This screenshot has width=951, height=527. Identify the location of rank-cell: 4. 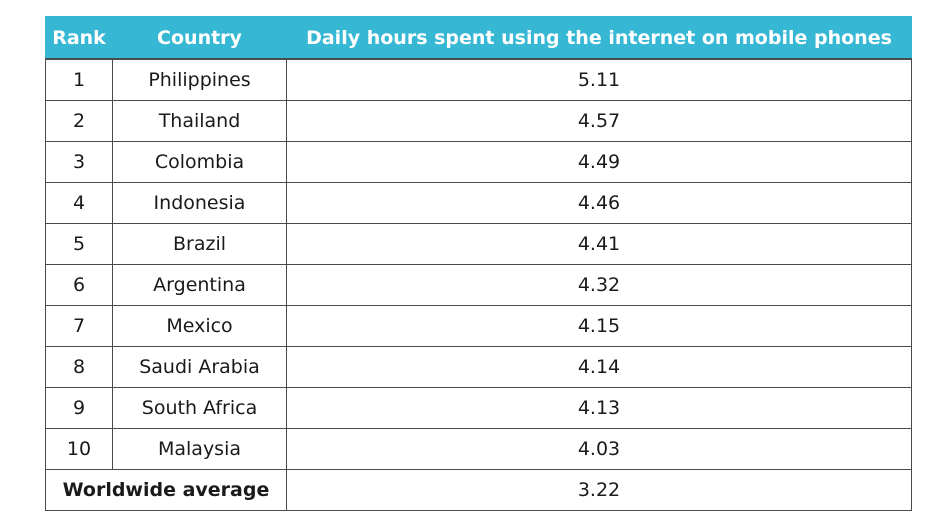
(79, 203).